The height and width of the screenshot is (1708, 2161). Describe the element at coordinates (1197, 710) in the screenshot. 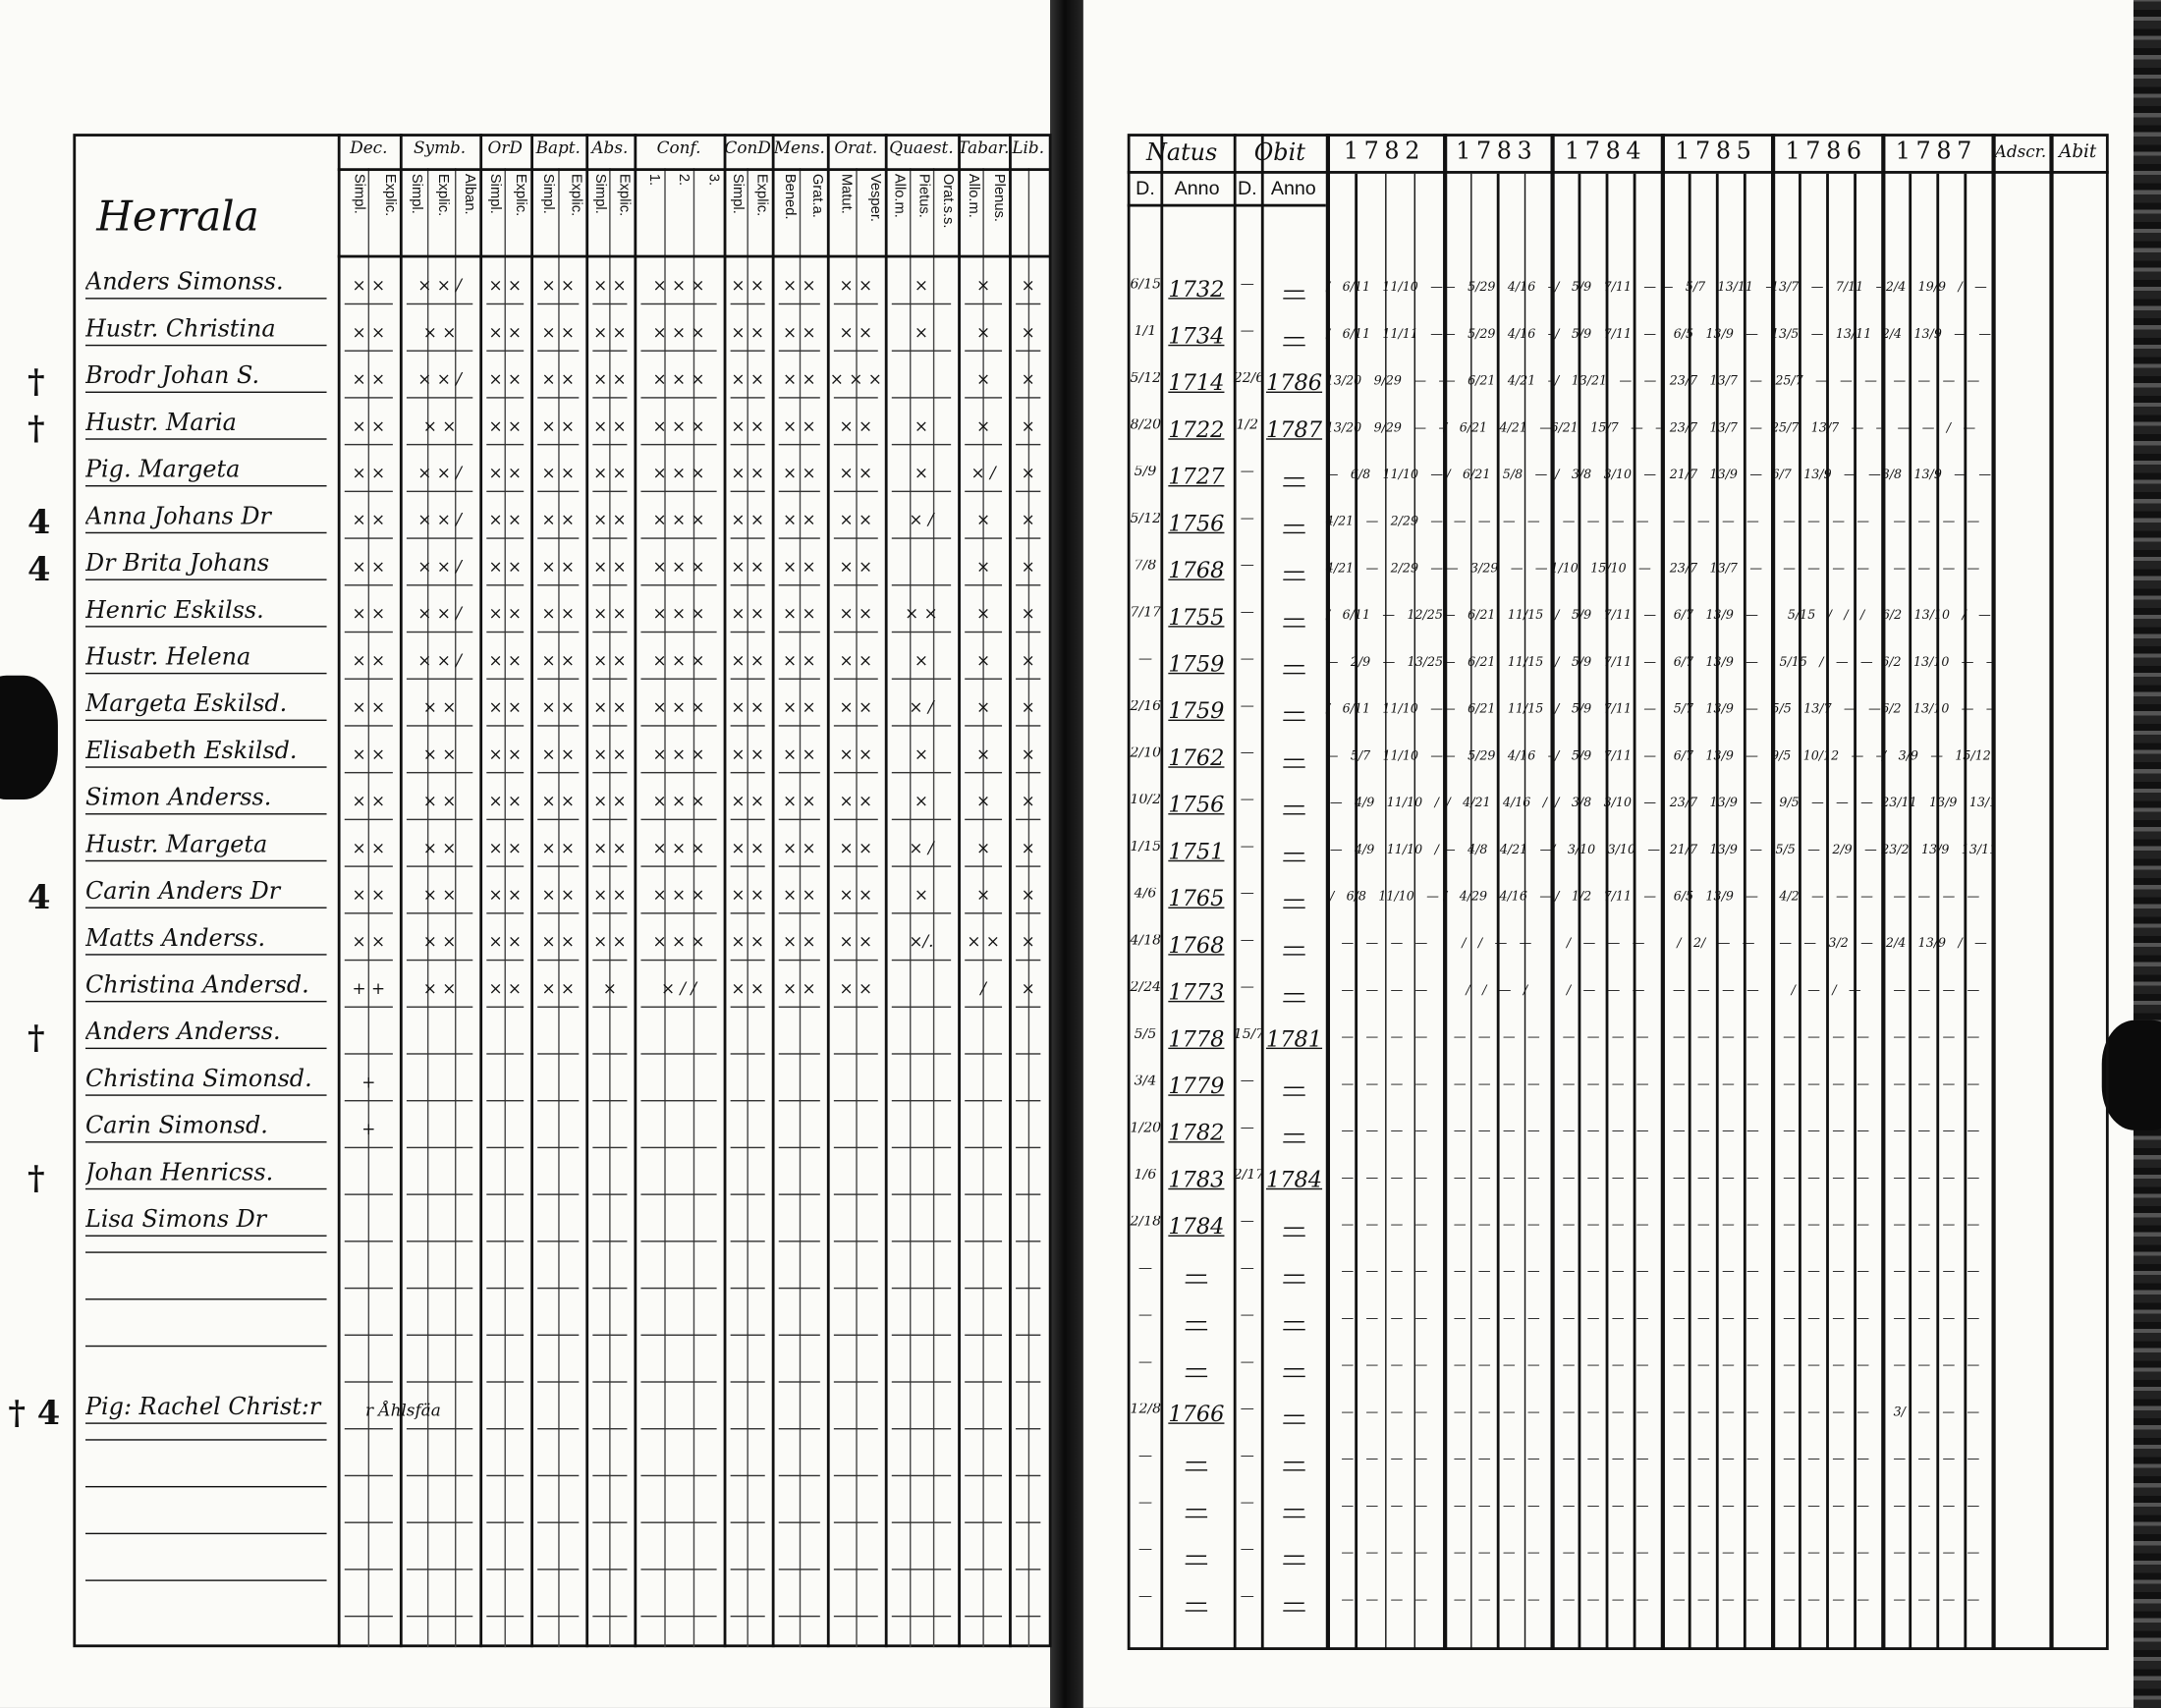

I see `birth-year: 1759` at that location.